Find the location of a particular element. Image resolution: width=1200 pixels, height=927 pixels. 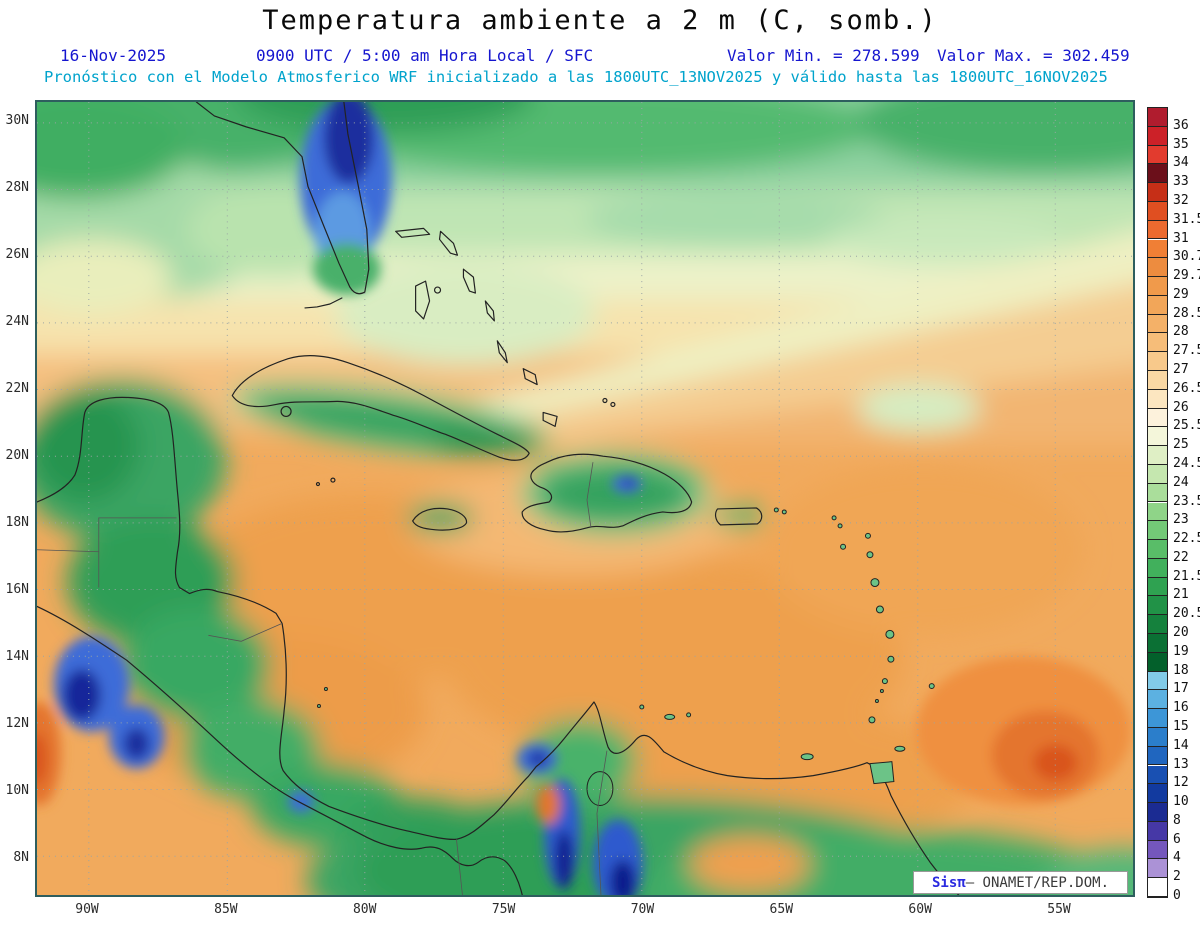

colorbar-label: 15 is located at coordinates (1181, 726).